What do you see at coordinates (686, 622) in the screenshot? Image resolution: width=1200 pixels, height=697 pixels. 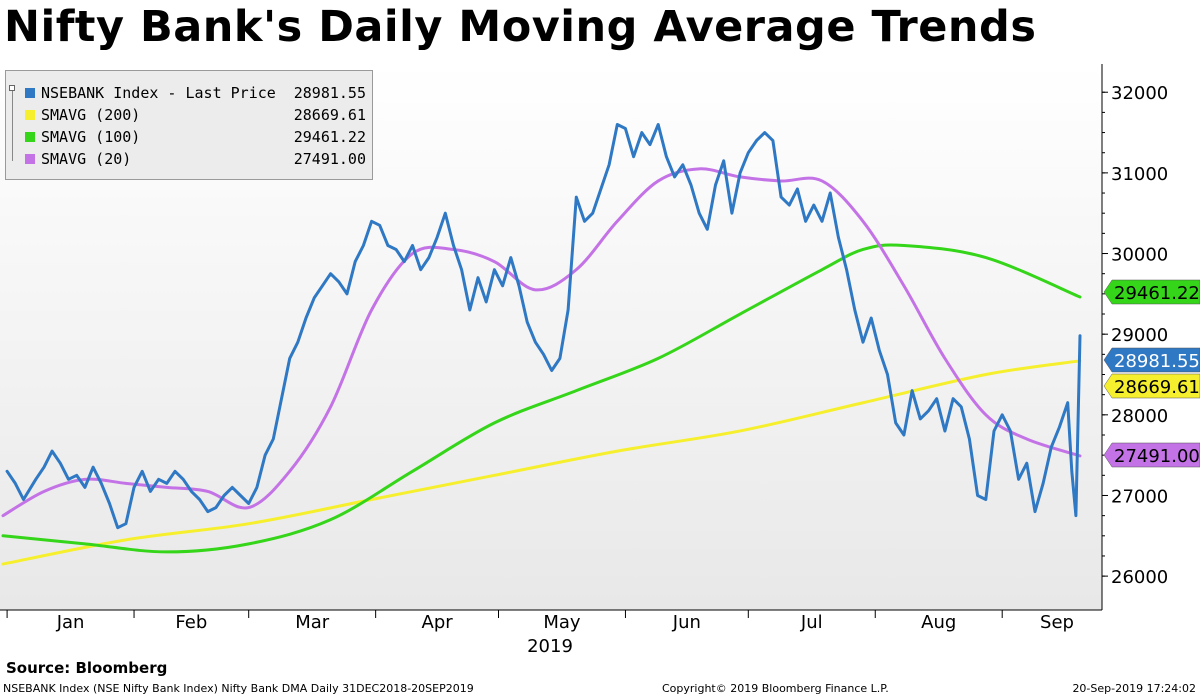 I see `x-tick-label: Jun` at bounding box center [686, 622].